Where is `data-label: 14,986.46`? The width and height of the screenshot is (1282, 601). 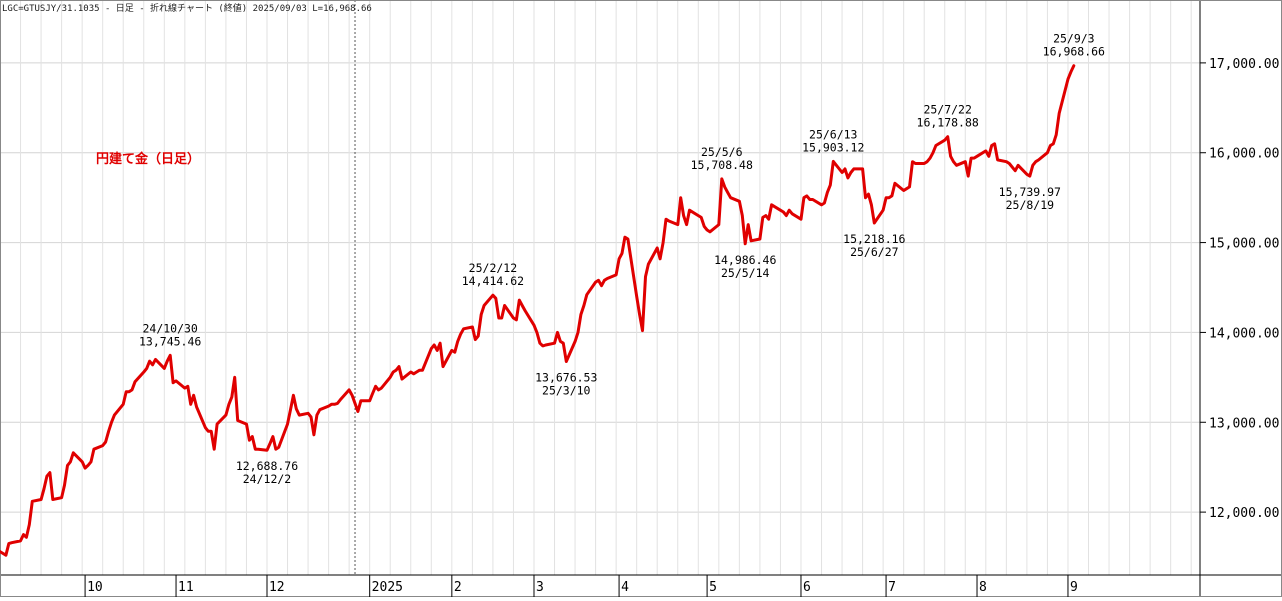
data-label: 14,986.46 is located at coordinates (745, 260).